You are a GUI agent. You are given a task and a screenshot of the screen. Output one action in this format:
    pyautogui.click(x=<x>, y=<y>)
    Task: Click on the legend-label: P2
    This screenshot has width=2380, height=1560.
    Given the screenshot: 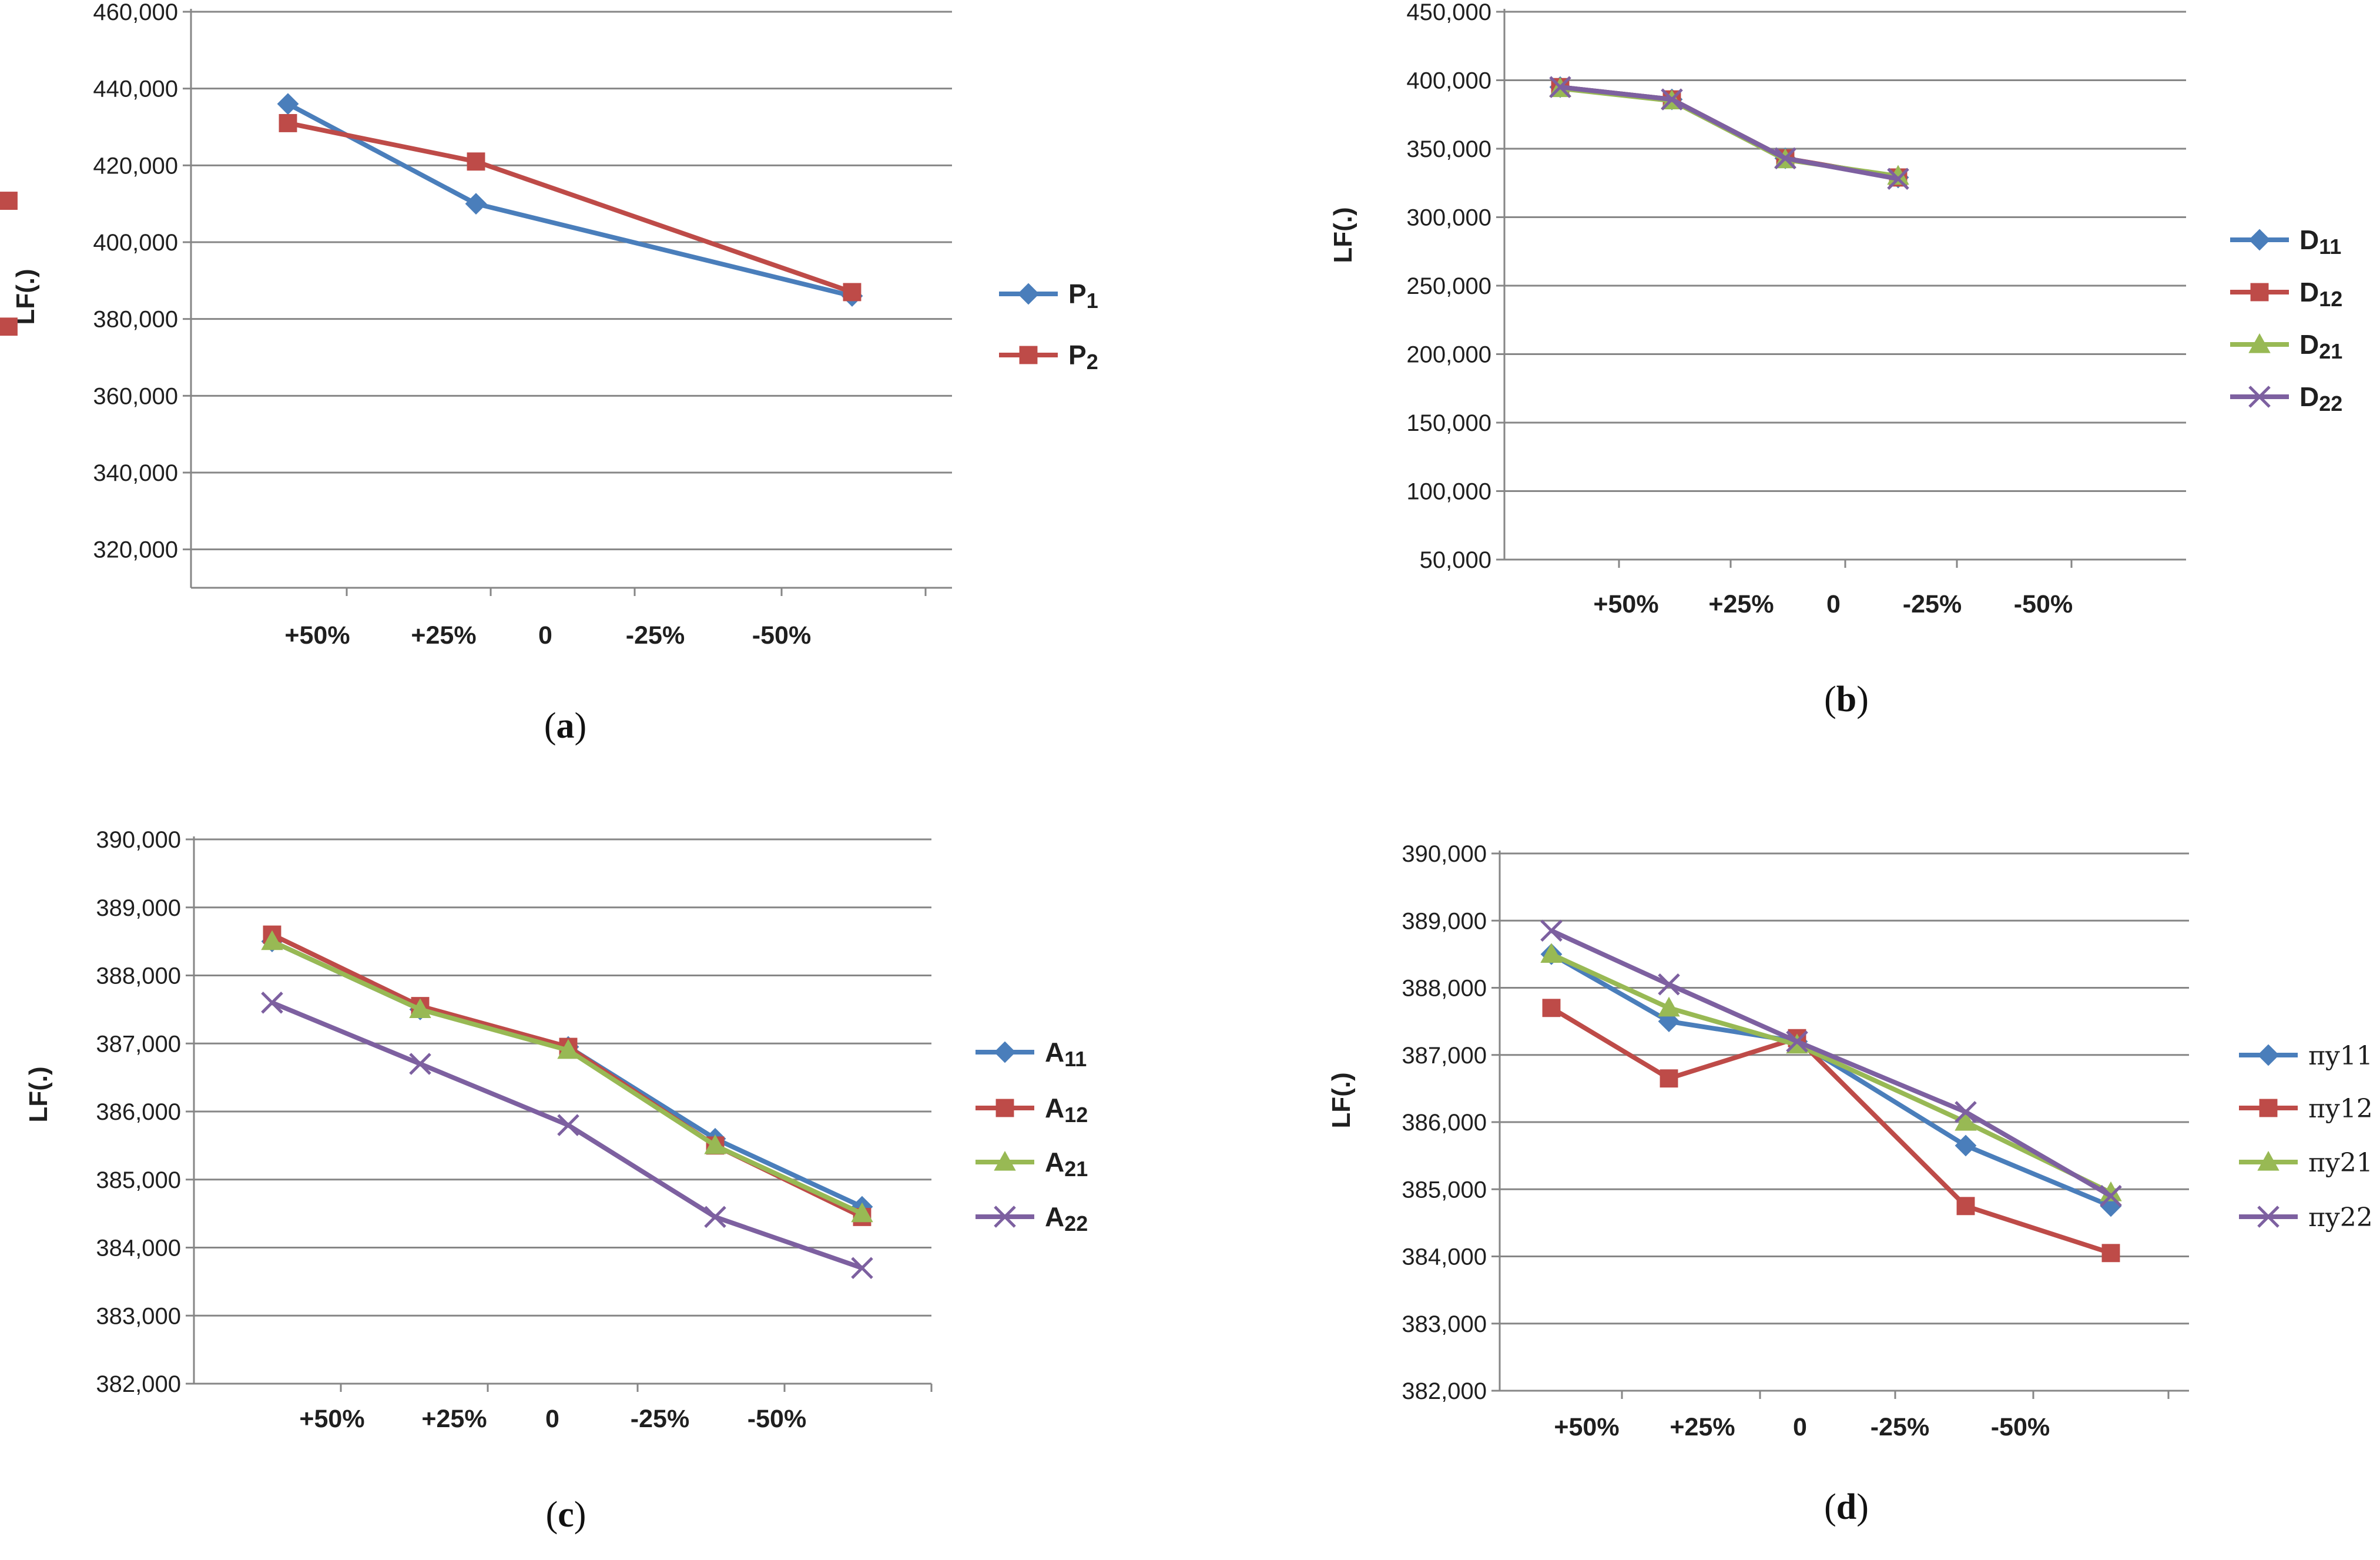 What is the action you would take?
    pyautogui.click(x=1083, y=357)
    